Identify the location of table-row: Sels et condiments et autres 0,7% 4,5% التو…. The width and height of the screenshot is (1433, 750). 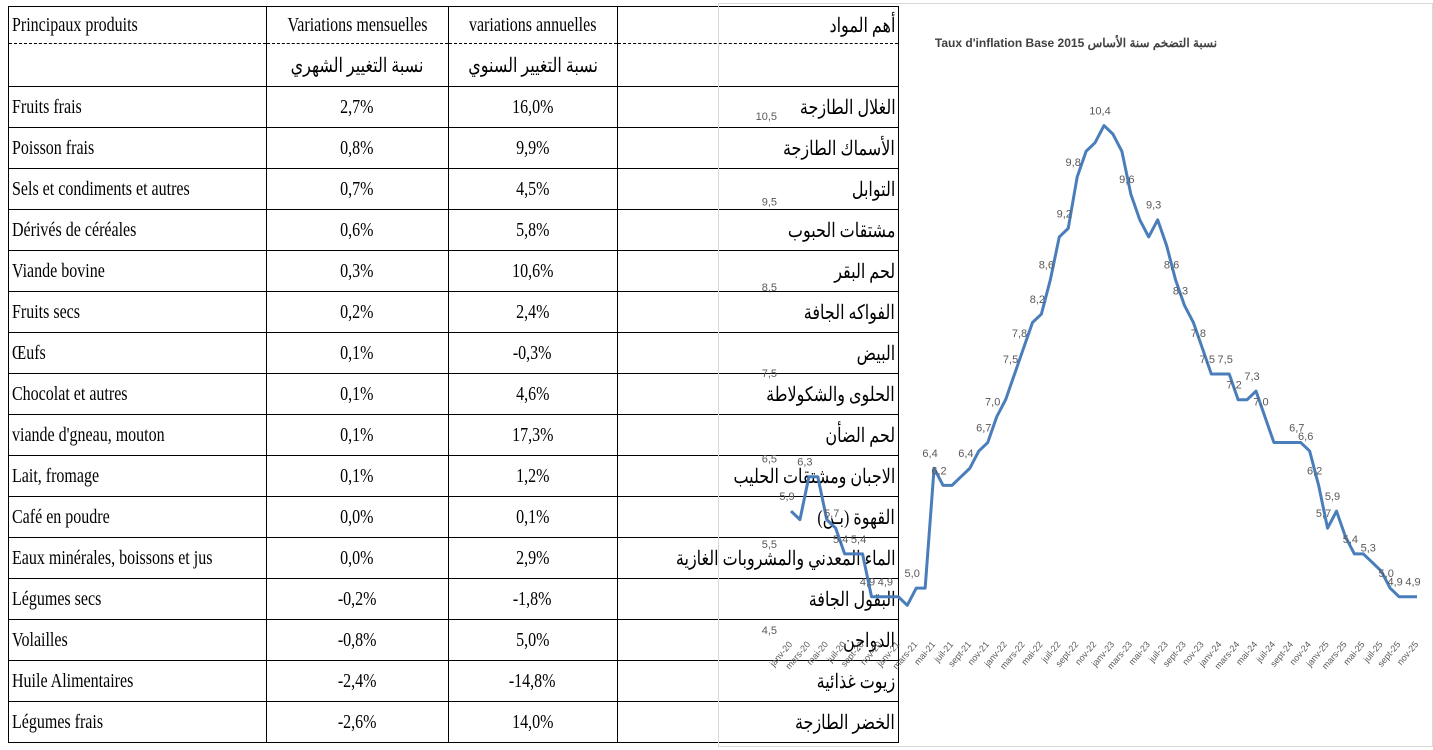
(454, 189).